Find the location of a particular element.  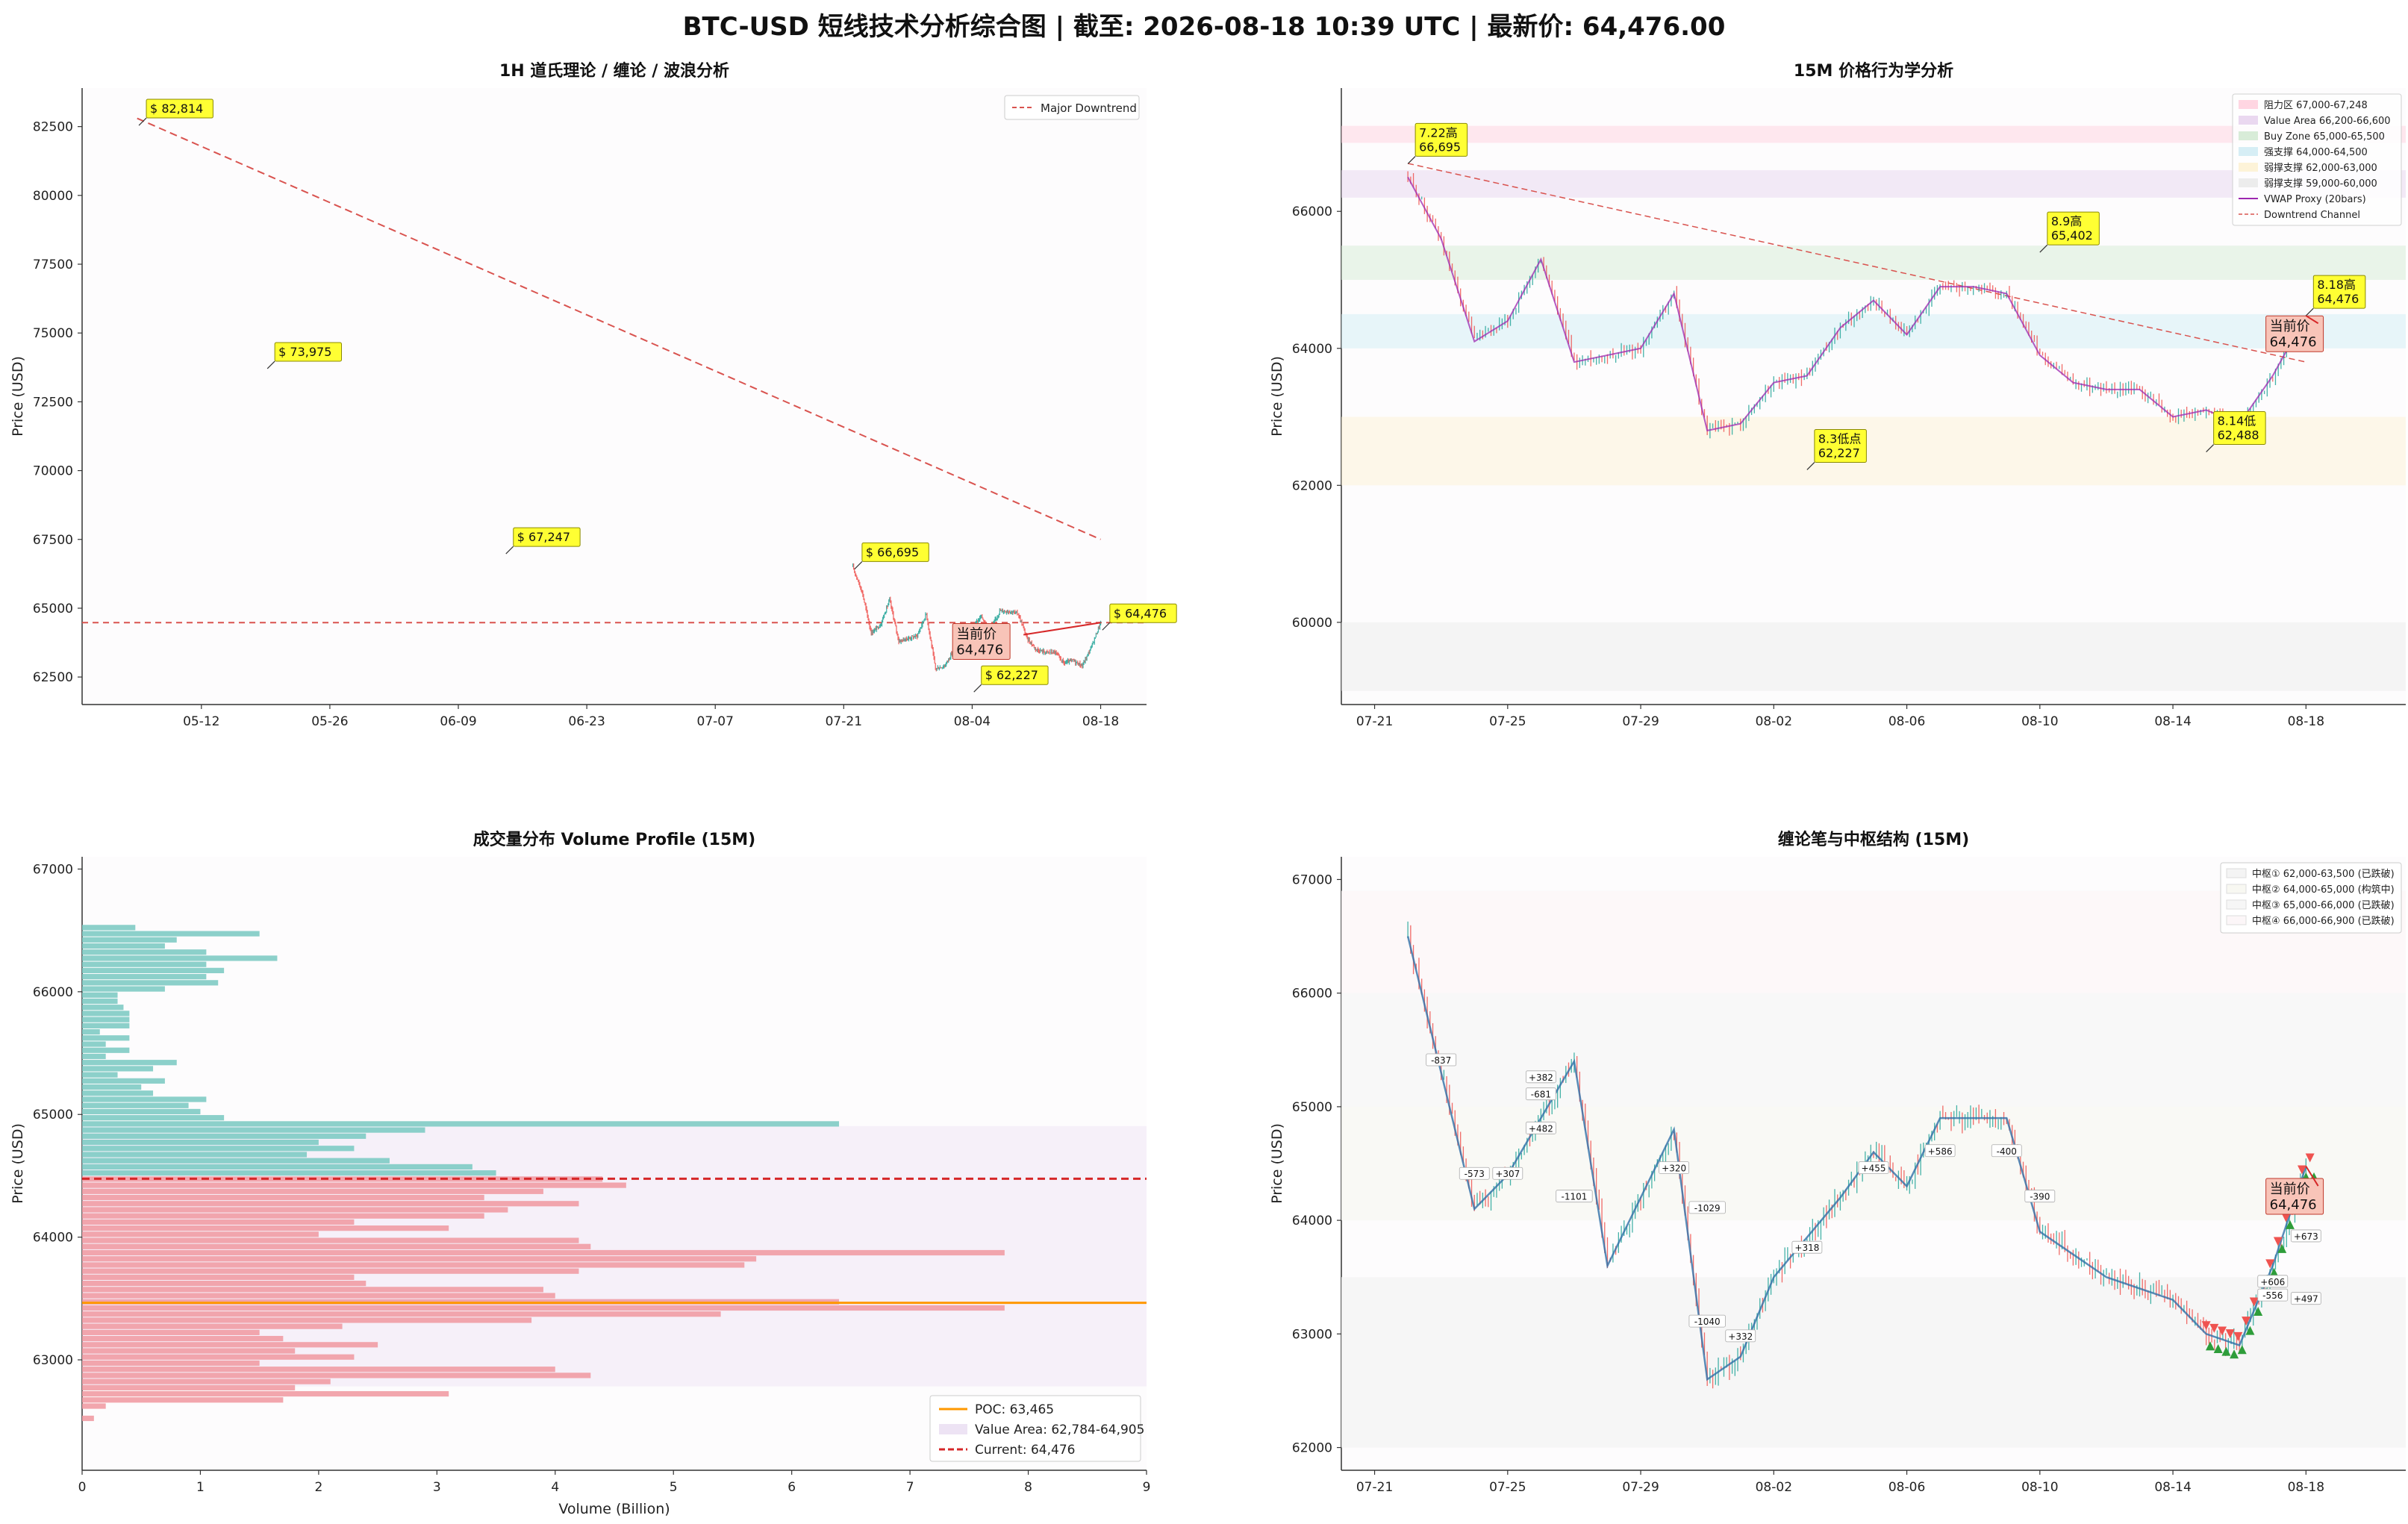

y-tick-label: 62000 is located at coordinates (1312, 485).